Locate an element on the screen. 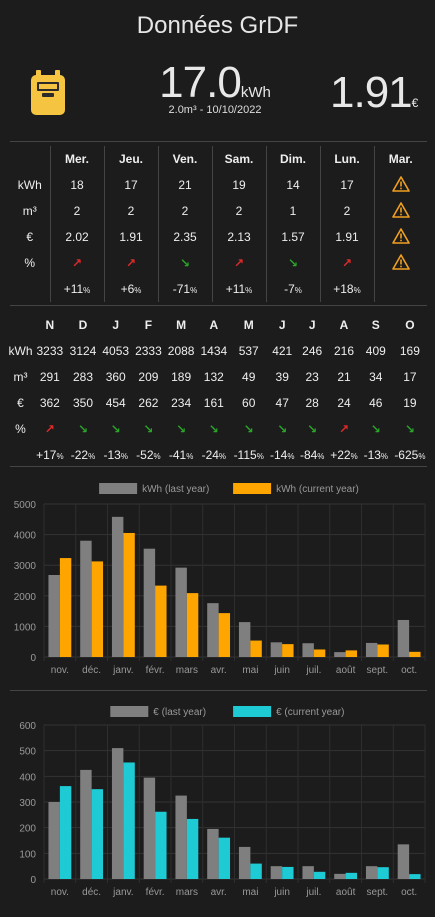 The image size is (435, 917). monthly-kwh: 169 is located at coordinates (409, 351).